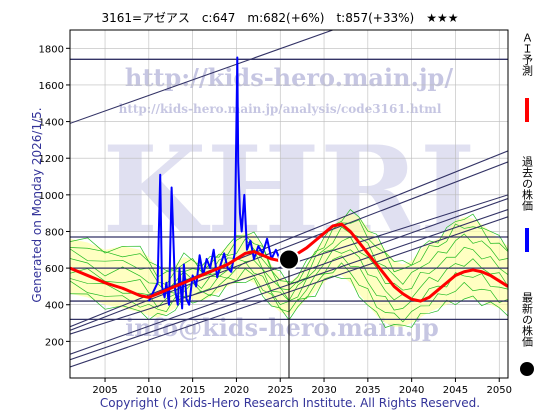  What do you see at coordinates (51, 86) in the screenshot?
I see `y-tick-label: 1600` at bounding box center [51, 86].